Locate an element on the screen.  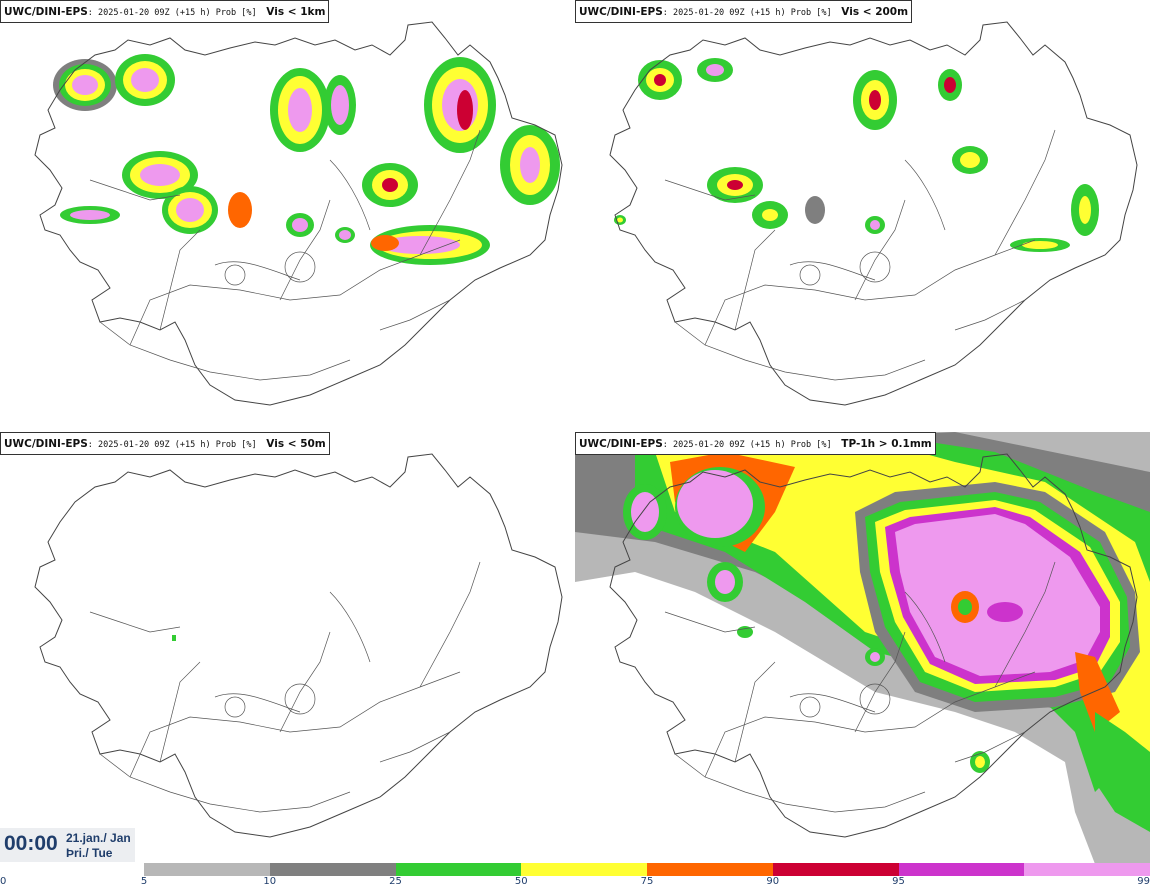
colorbar-tick-label: 50 is located at coordinates (521, 881).